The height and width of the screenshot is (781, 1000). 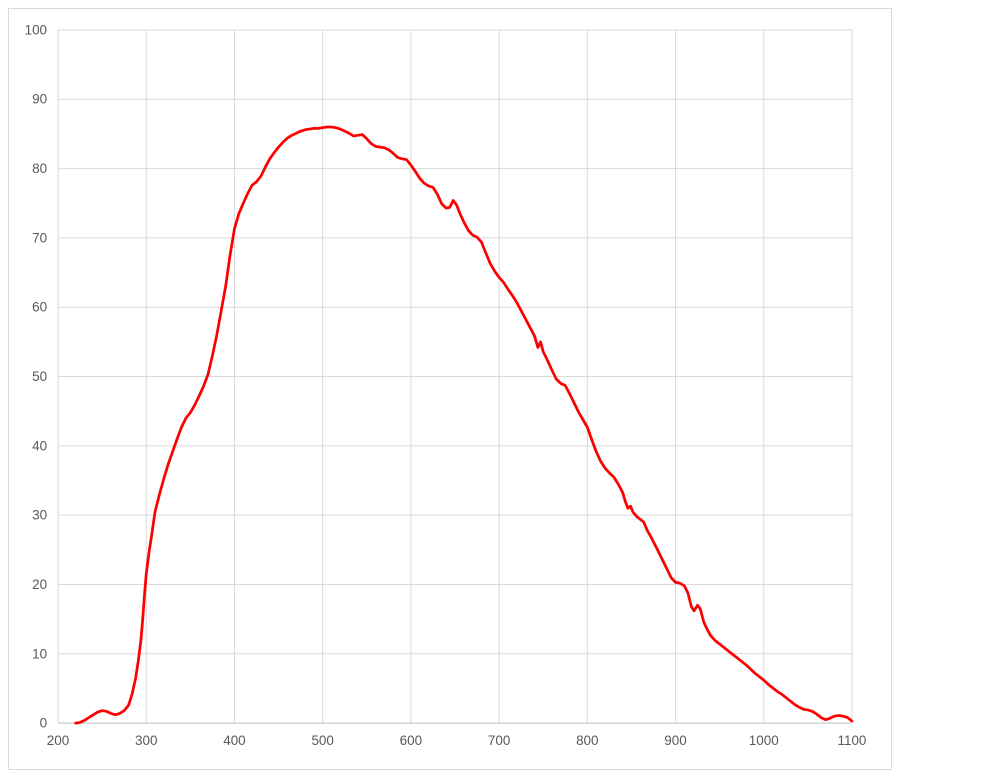 I want to click on x-axis-tick-label: 600, so click(x=411, y=740).